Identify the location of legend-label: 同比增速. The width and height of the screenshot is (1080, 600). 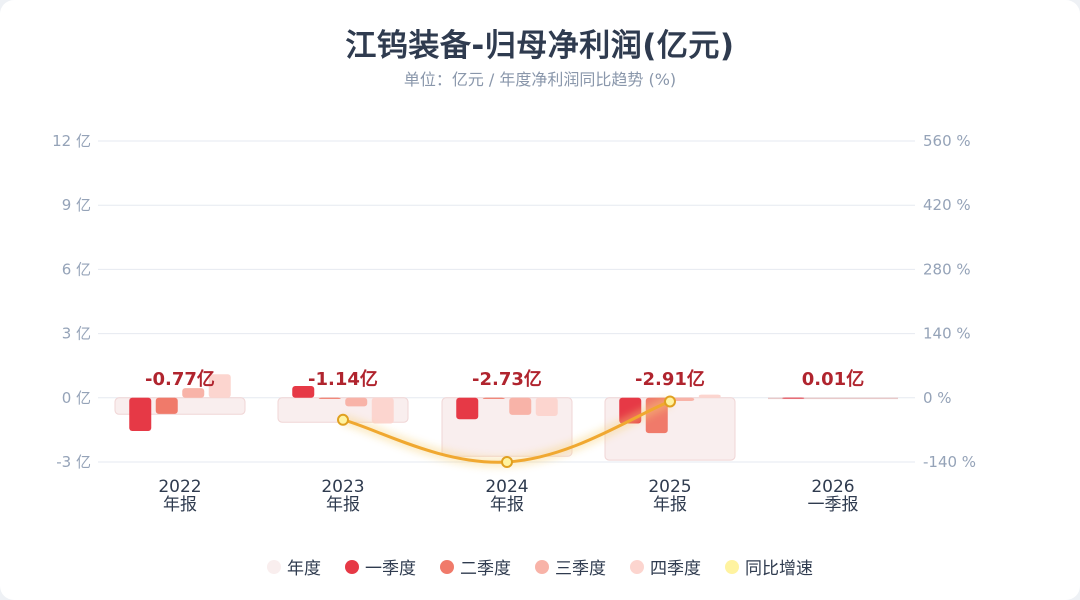
(779, 569).